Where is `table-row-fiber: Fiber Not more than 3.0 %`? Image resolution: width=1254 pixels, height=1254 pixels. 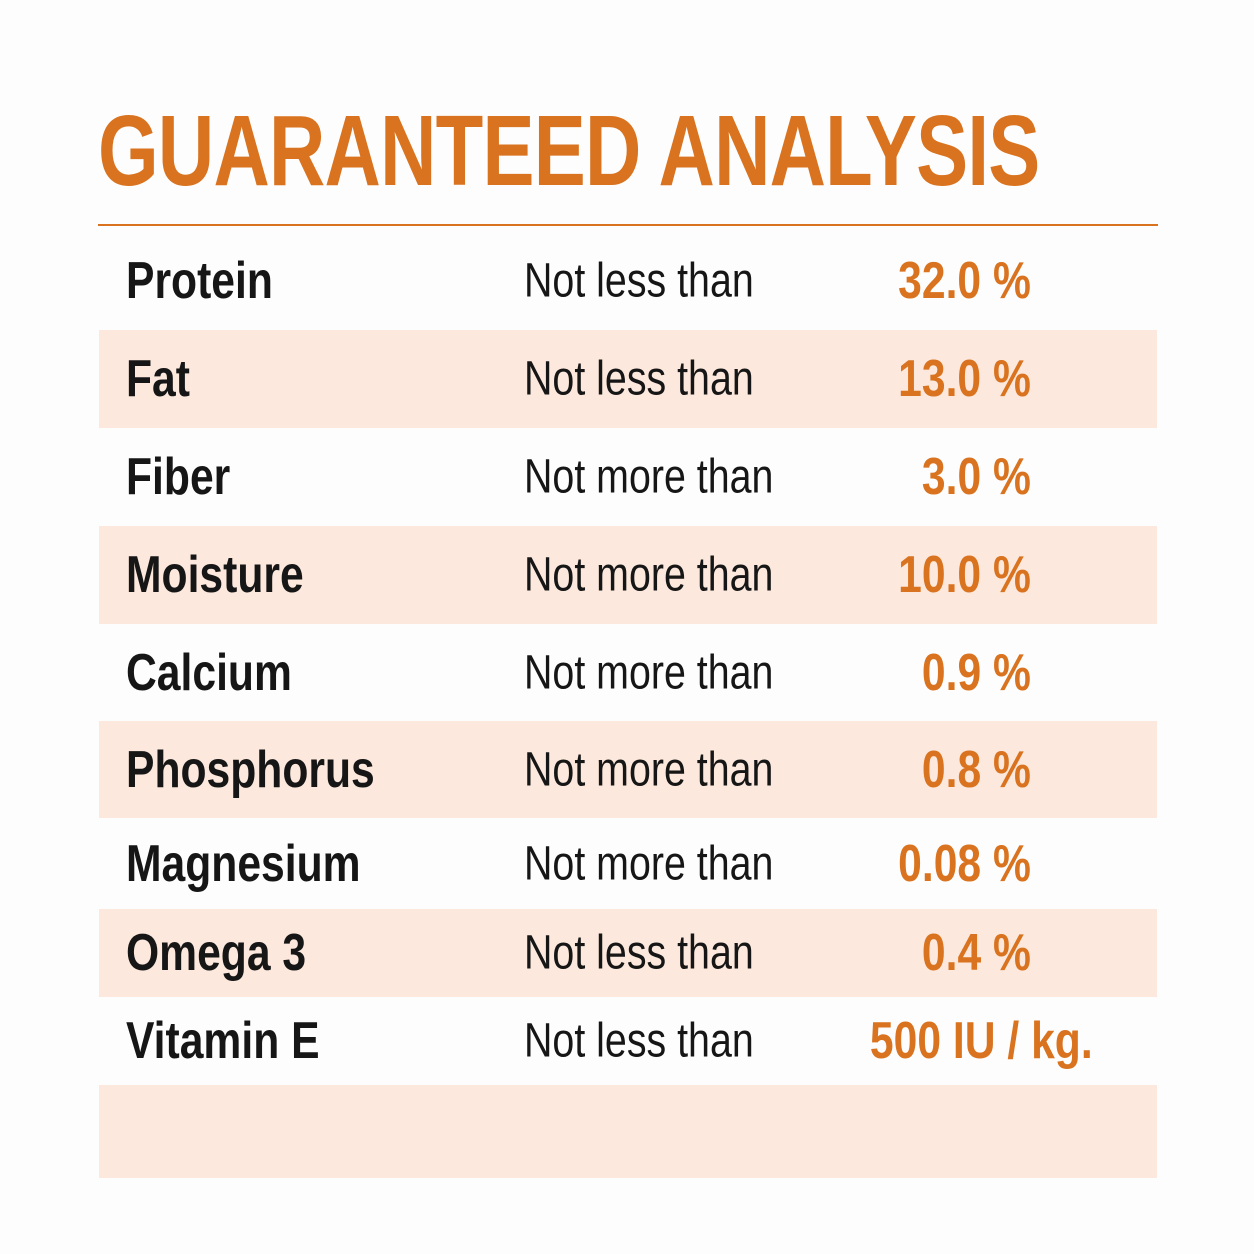 table-row-fiber: Fiber Not more than 3.0 % is located at coordinates (628, 477).